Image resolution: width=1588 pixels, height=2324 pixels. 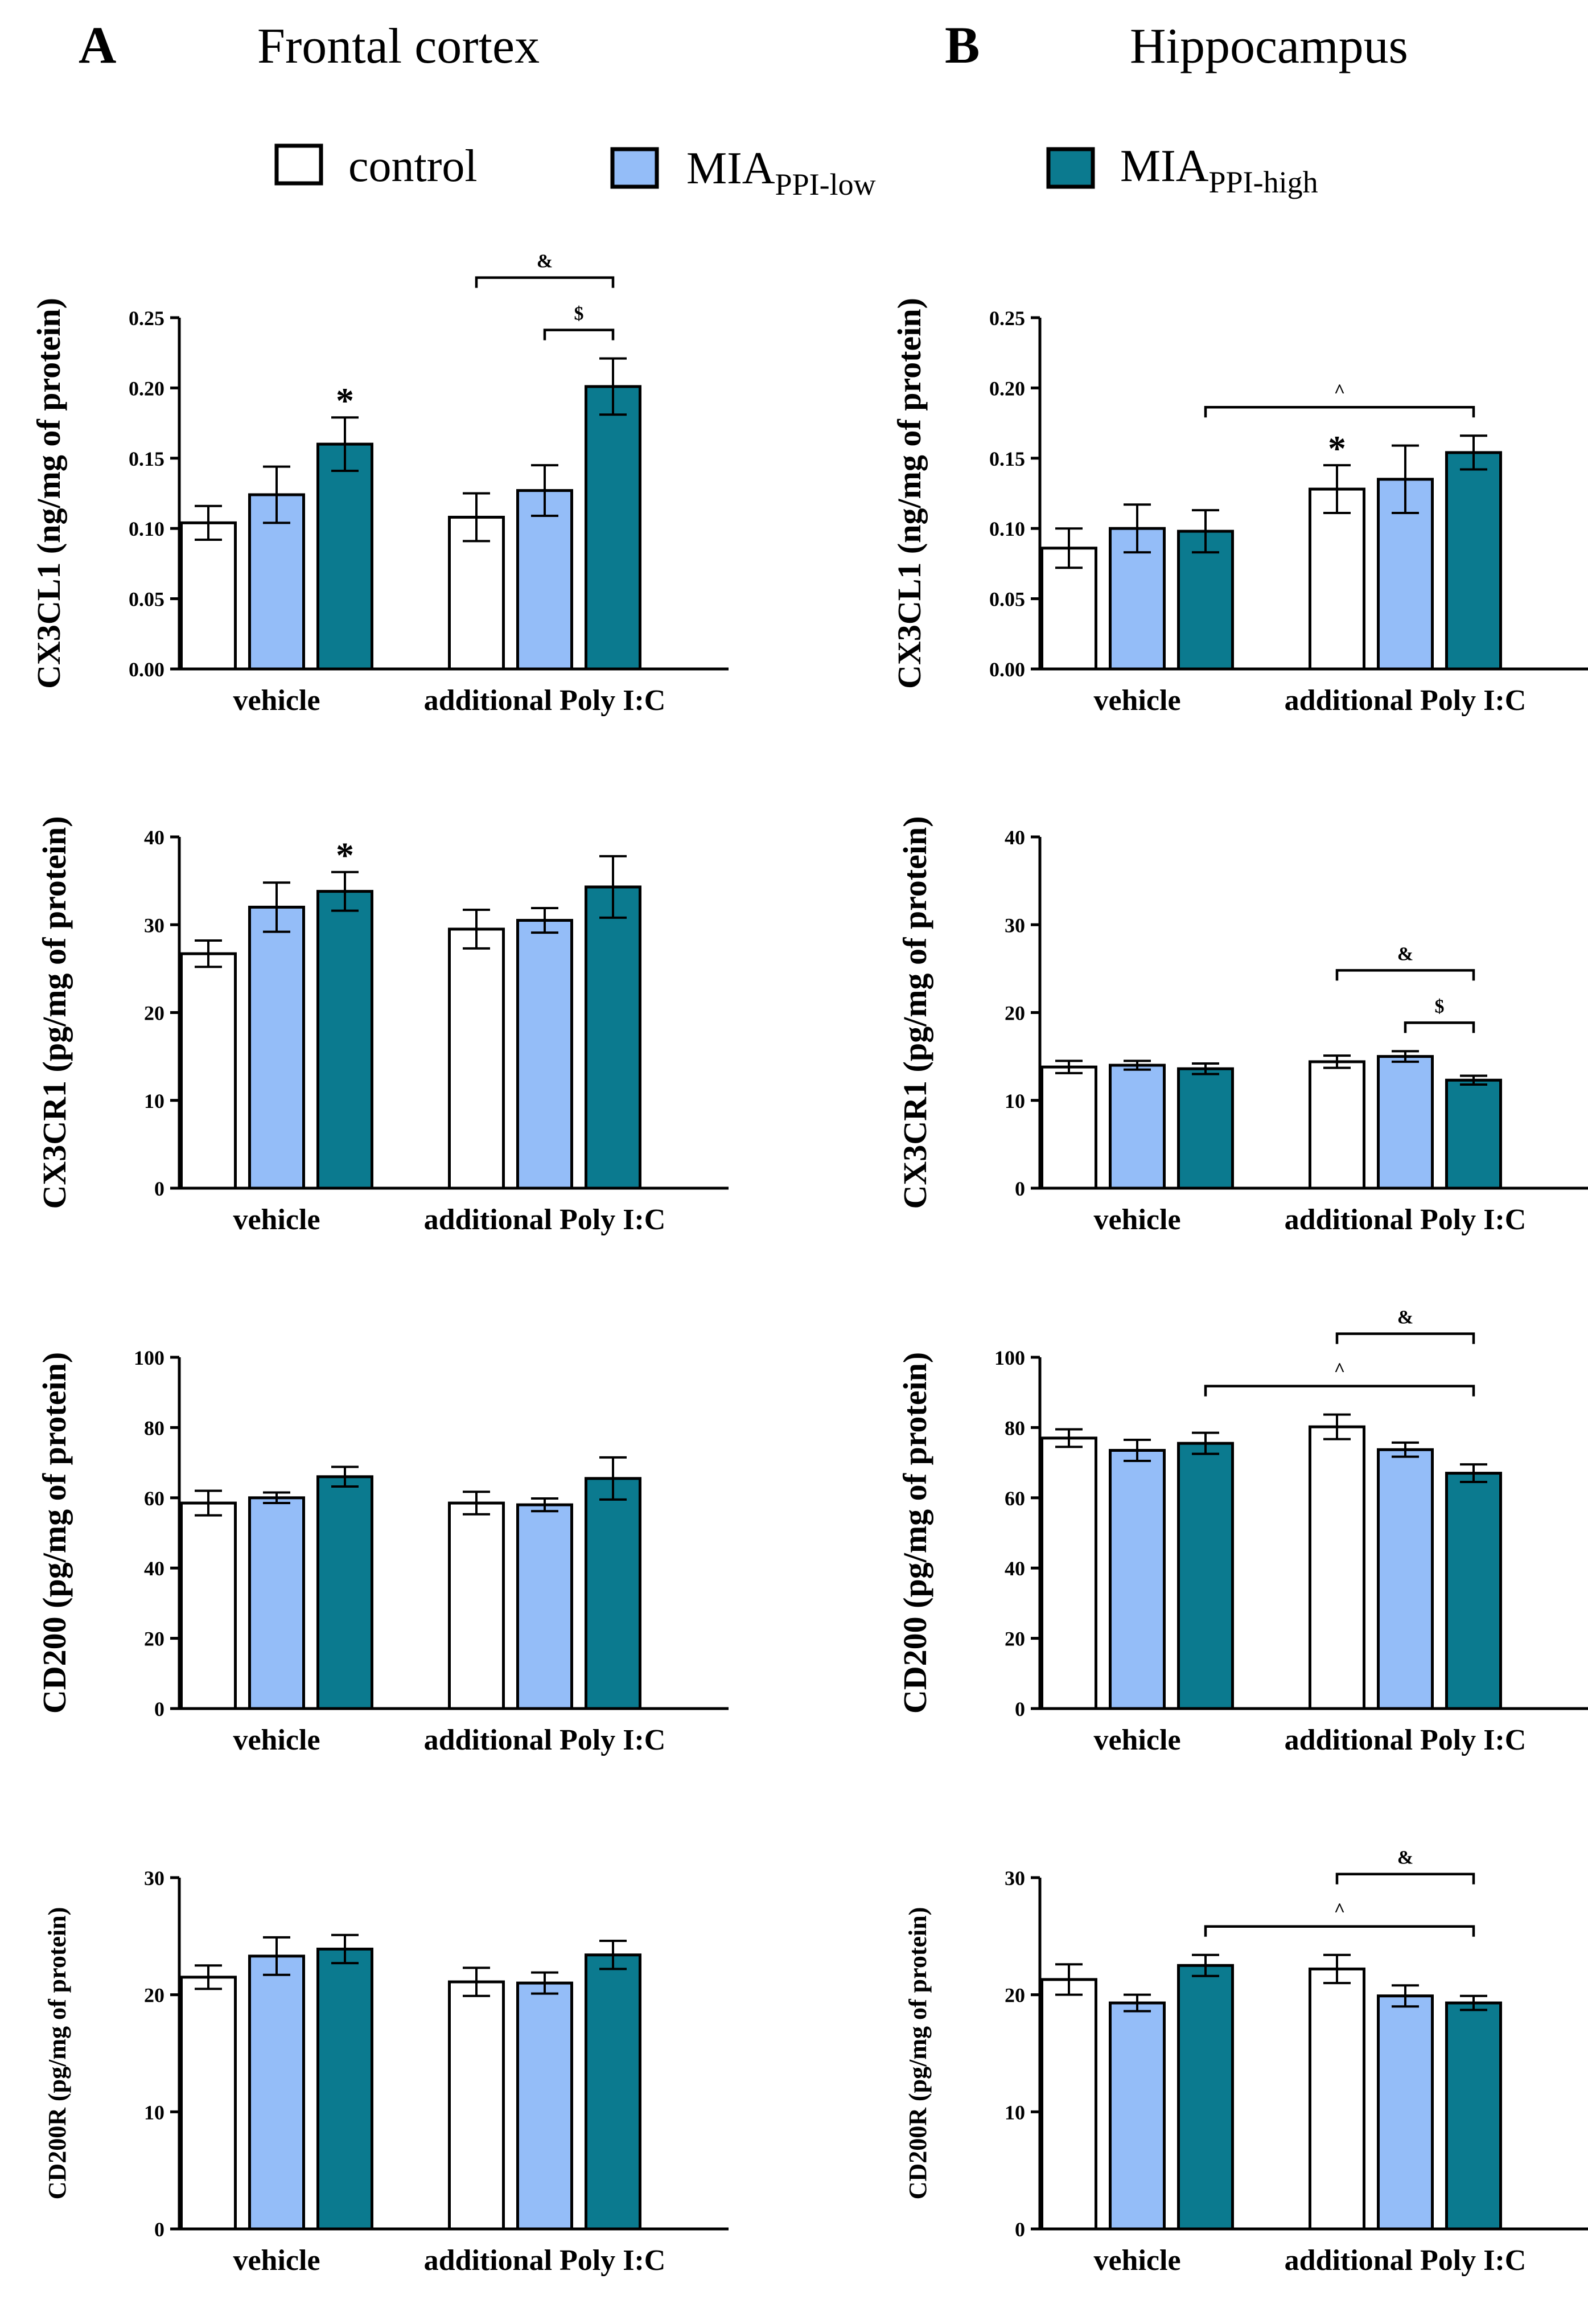 I want to click on y-tick-label: 60, so click(x=154, y=1498).